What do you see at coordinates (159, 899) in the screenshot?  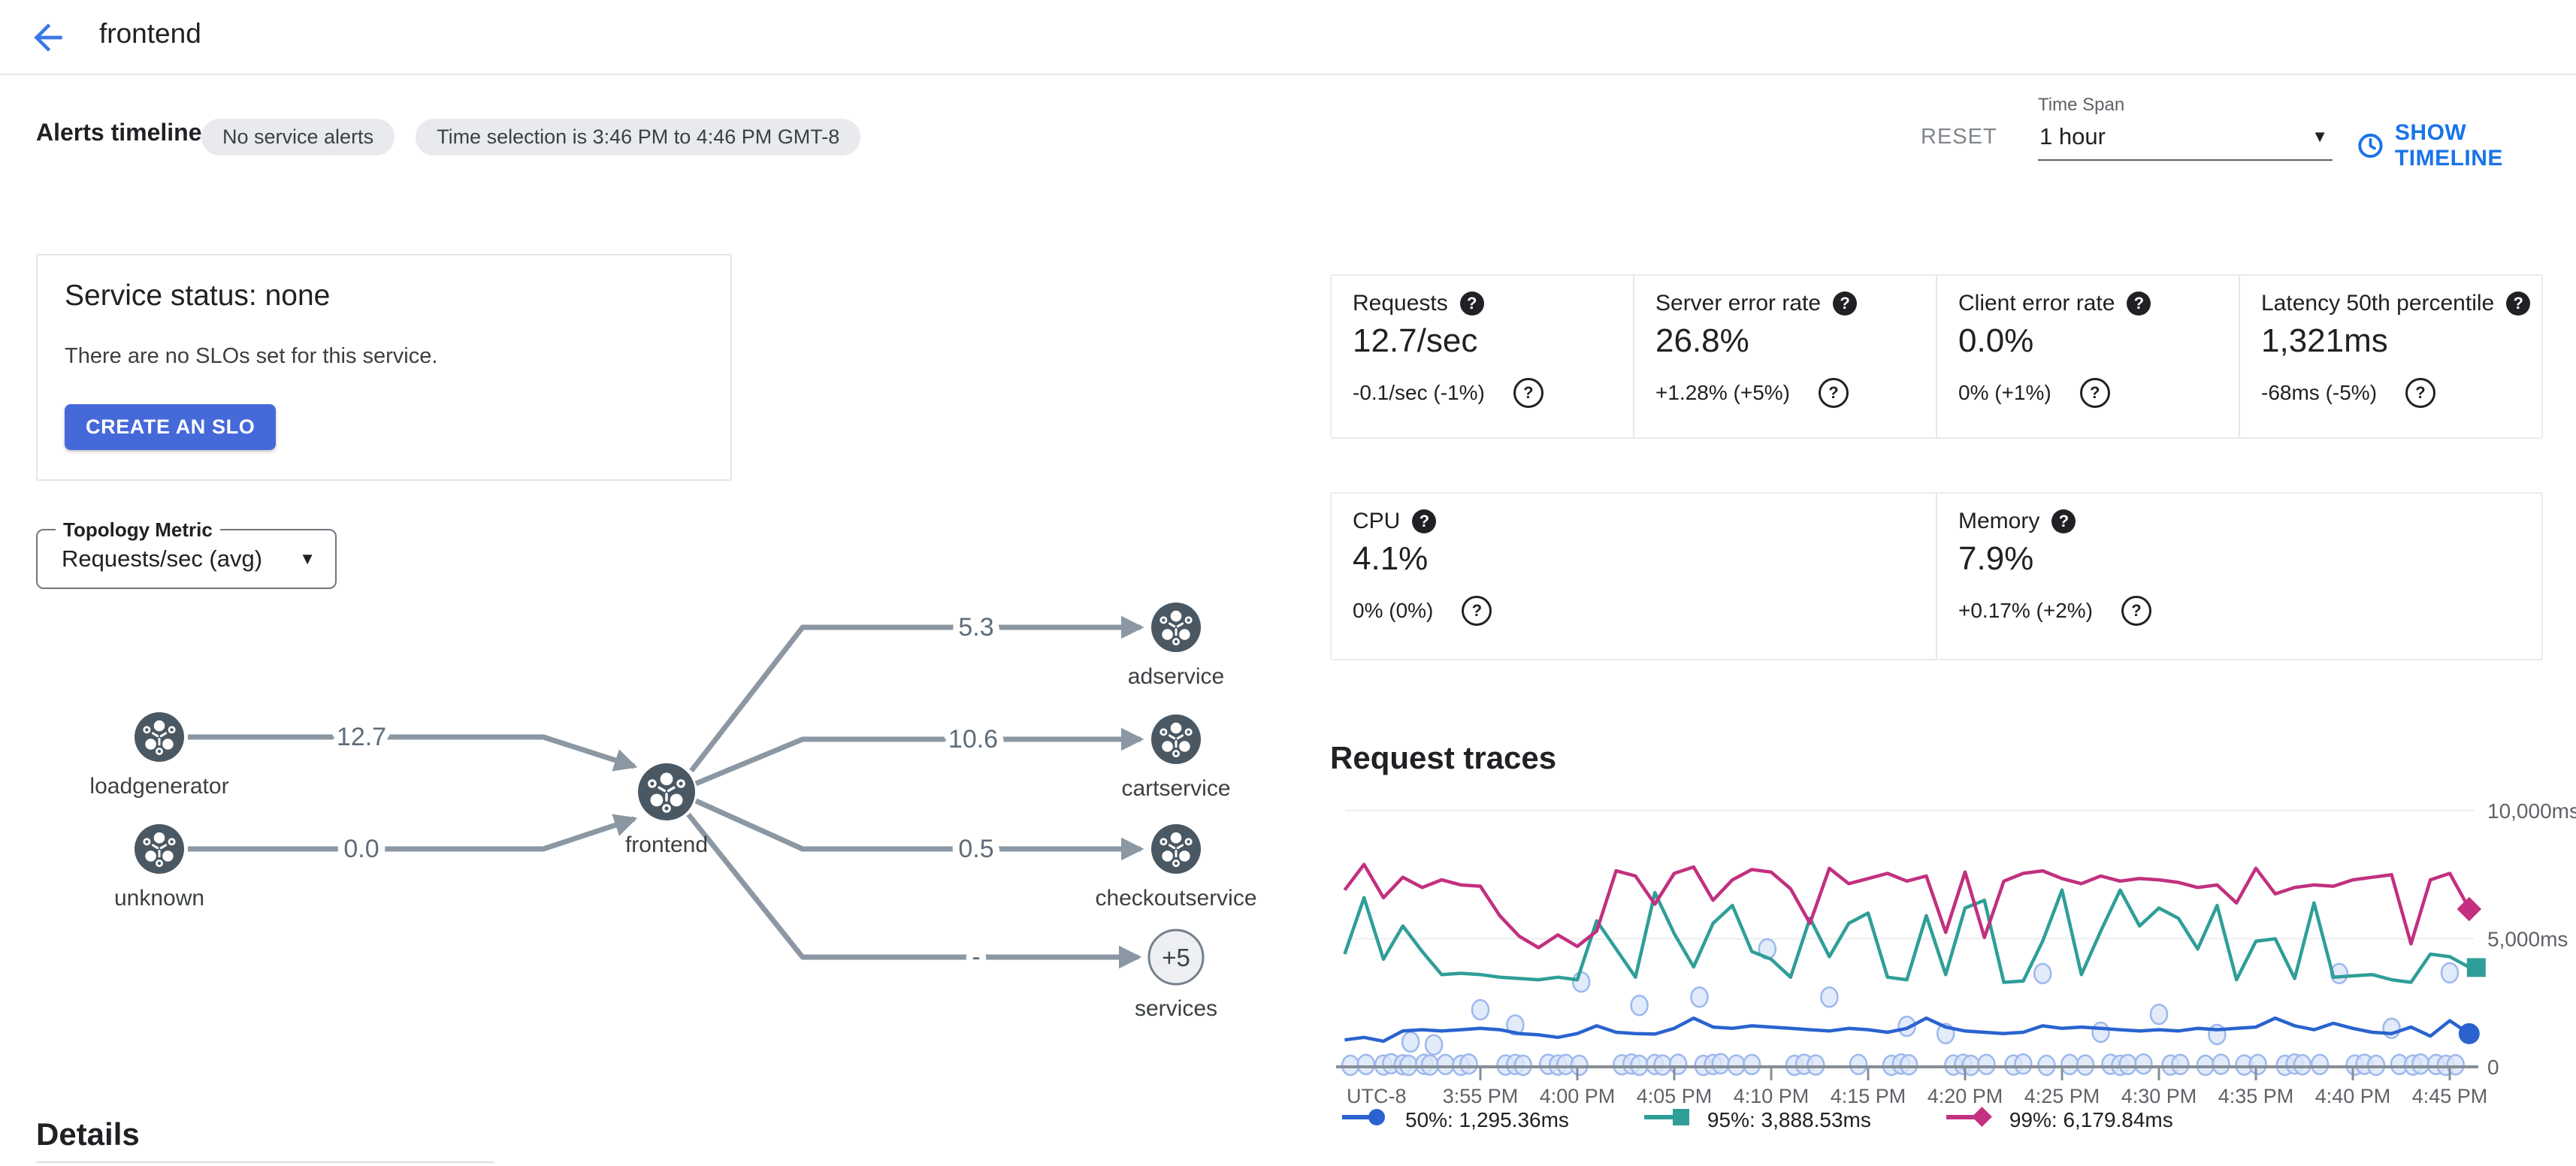 I see `node-label: unknown` at bounding box center [159, 899].